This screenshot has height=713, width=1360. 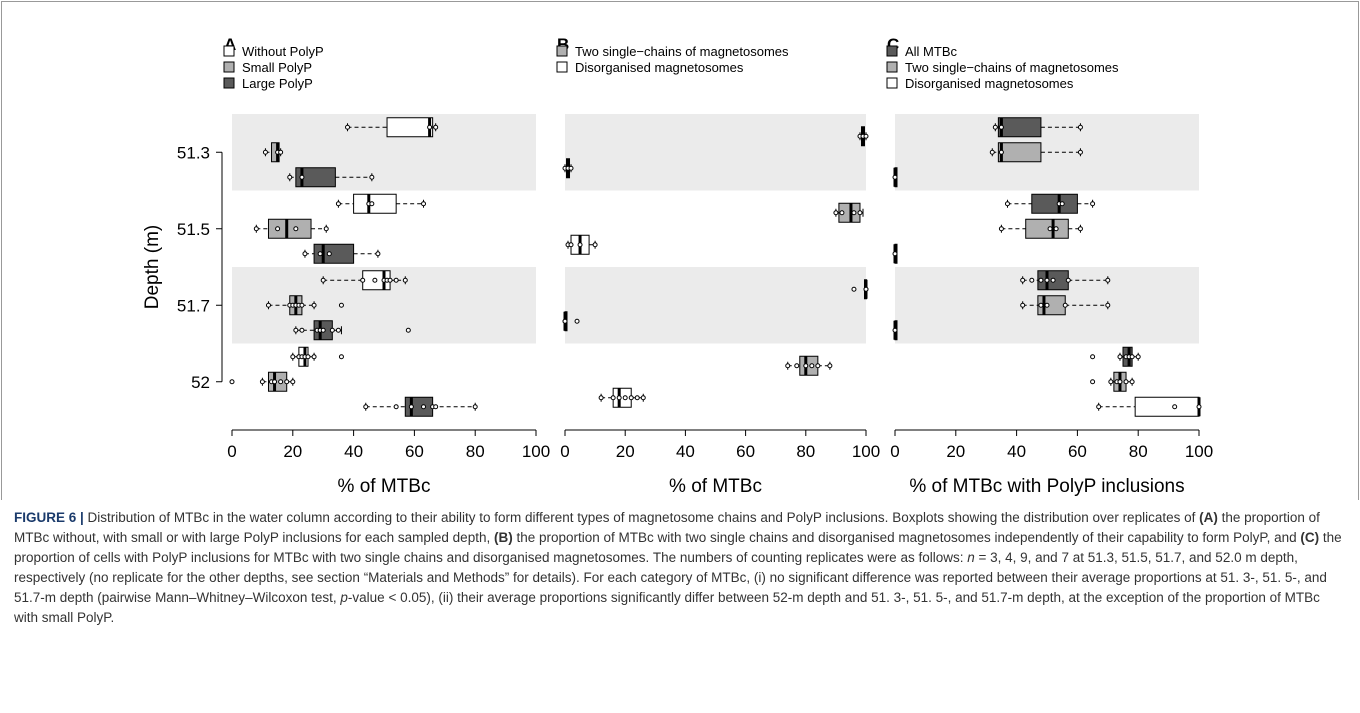 What do you see at coordinates (1310, 537) in the screenshot?
I see `caption-ref-c: (C)` at bounding box center [1310, 537].